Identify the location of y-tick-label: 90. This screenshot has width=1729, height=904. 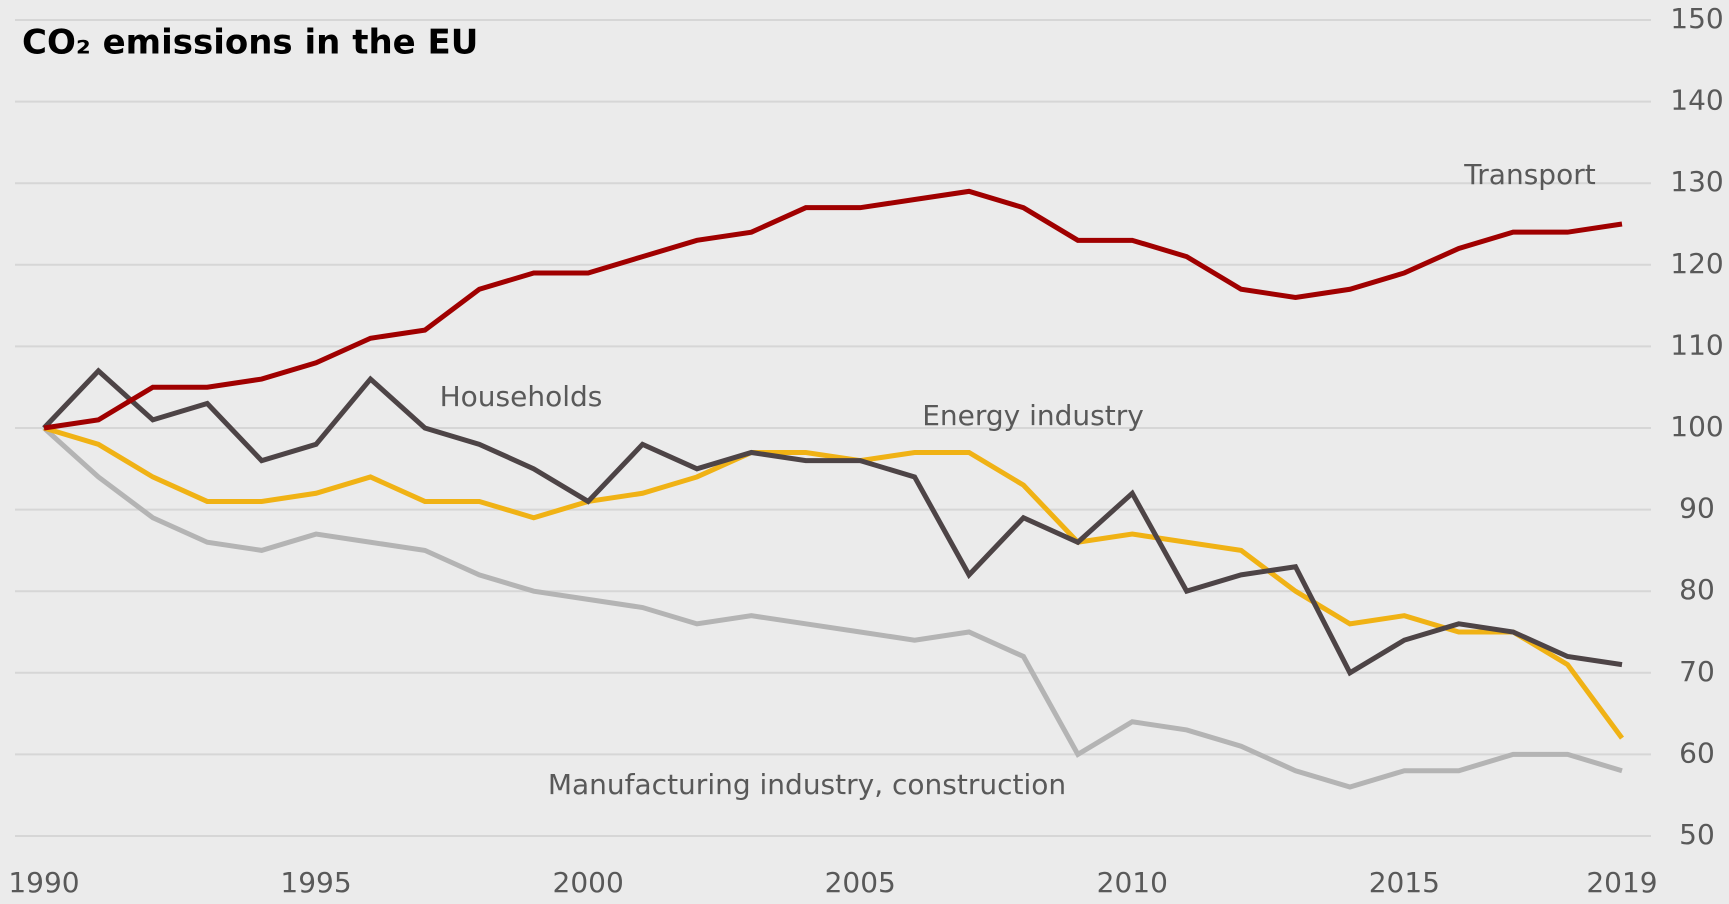
(1697, 508).